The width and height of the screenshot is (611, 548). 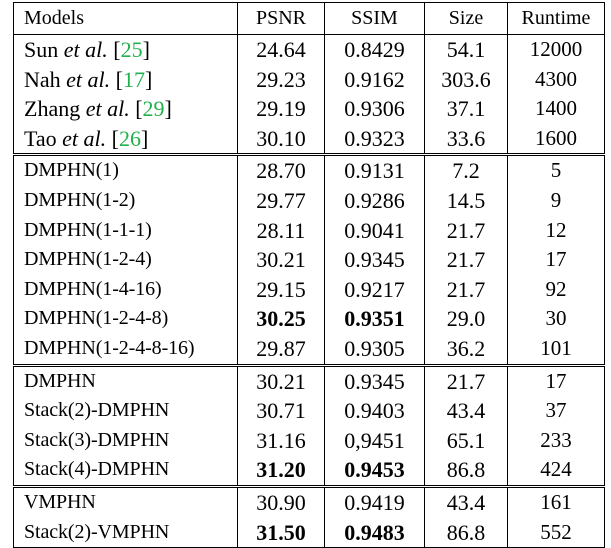 I want to click on runtime-cell: 12, so click(x=556, y=230).